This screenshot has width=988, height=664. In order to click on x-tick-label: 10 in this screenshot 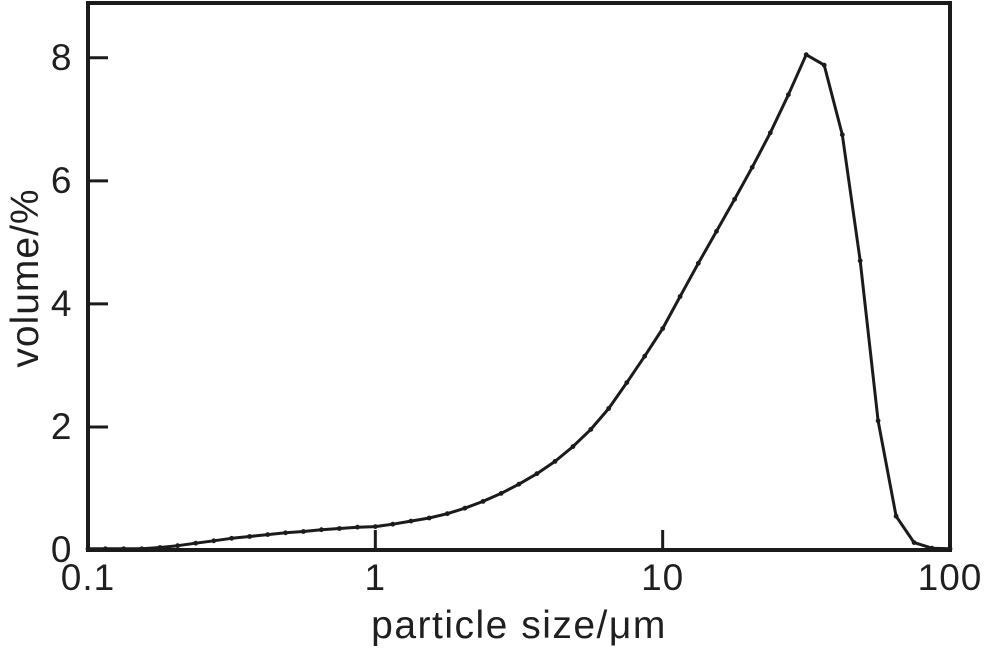, I will do `click(663, 577)`.